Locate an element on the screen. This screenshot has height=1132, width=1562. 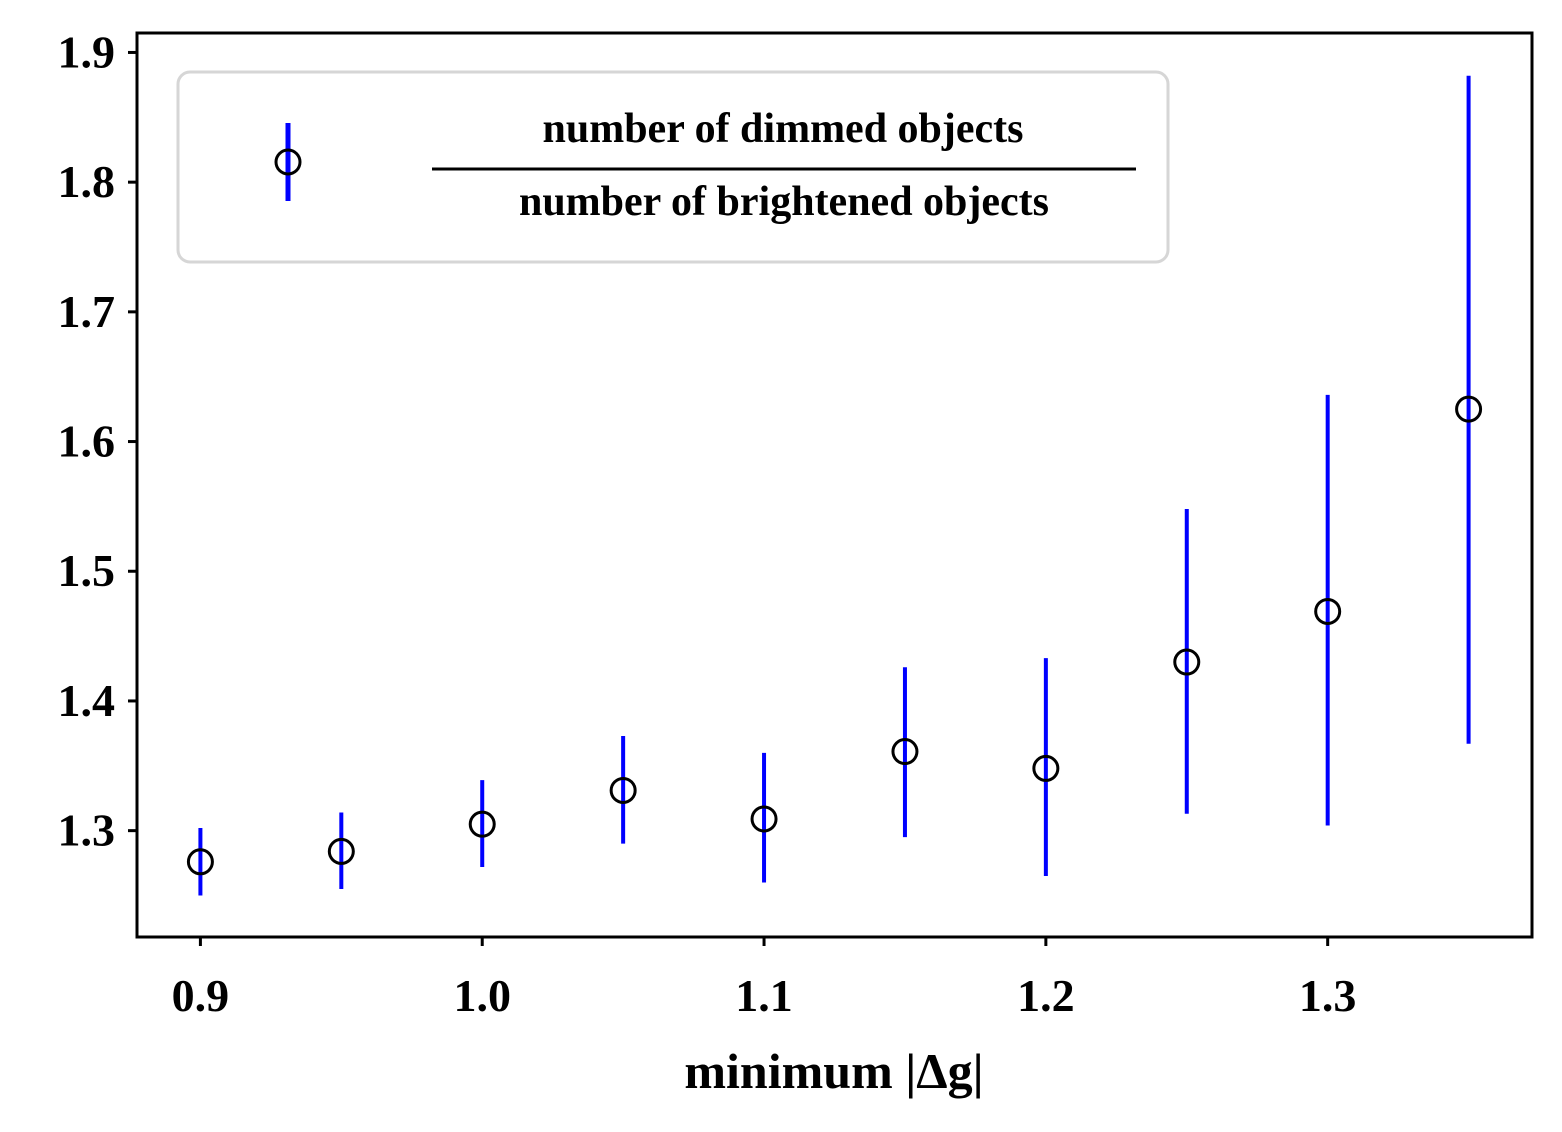
x-axis: 0.9 1.0 1.1 1.2 1.3 is located at coordinates (764, 979).